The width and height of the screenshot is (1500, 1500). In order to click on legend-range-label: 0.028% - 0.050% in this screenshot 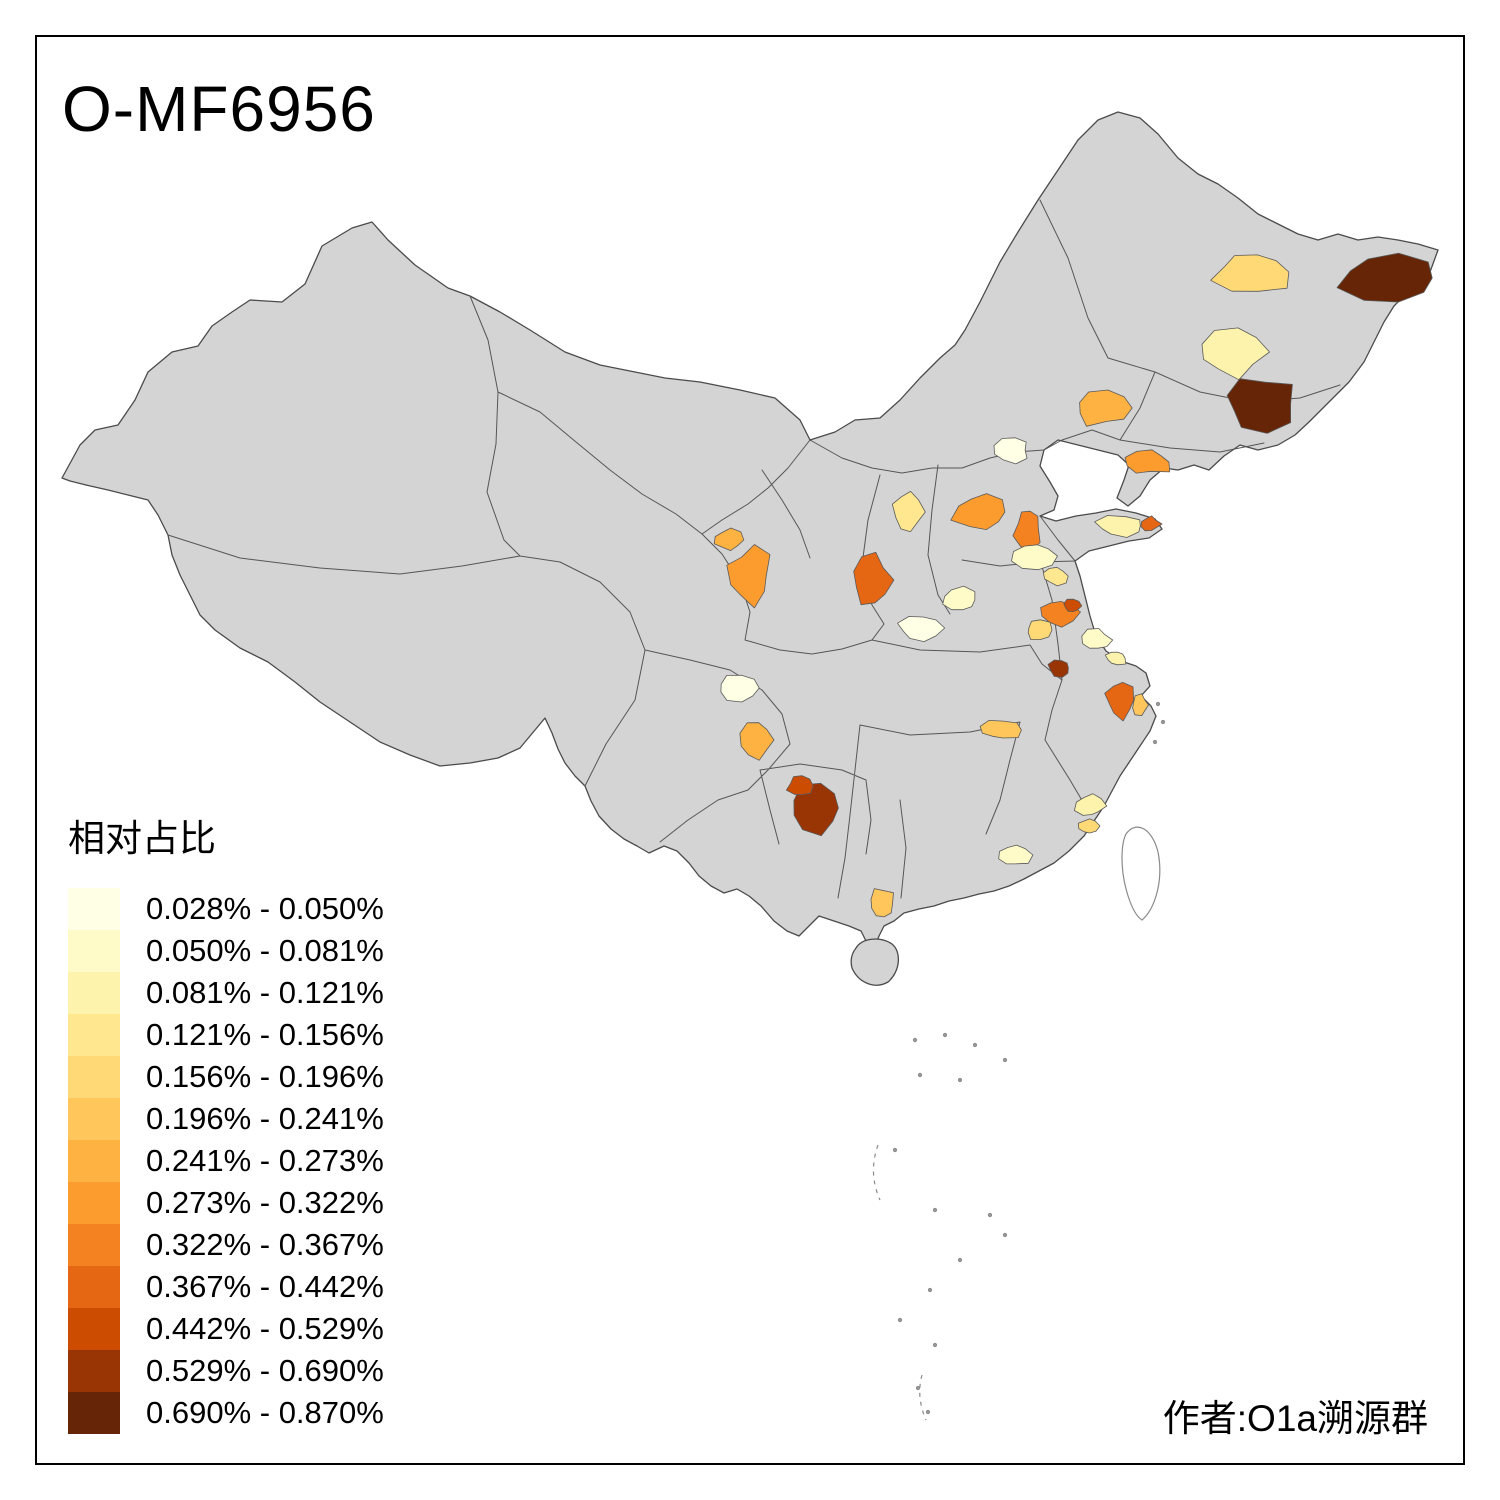, I will do `click(265, 908)`.